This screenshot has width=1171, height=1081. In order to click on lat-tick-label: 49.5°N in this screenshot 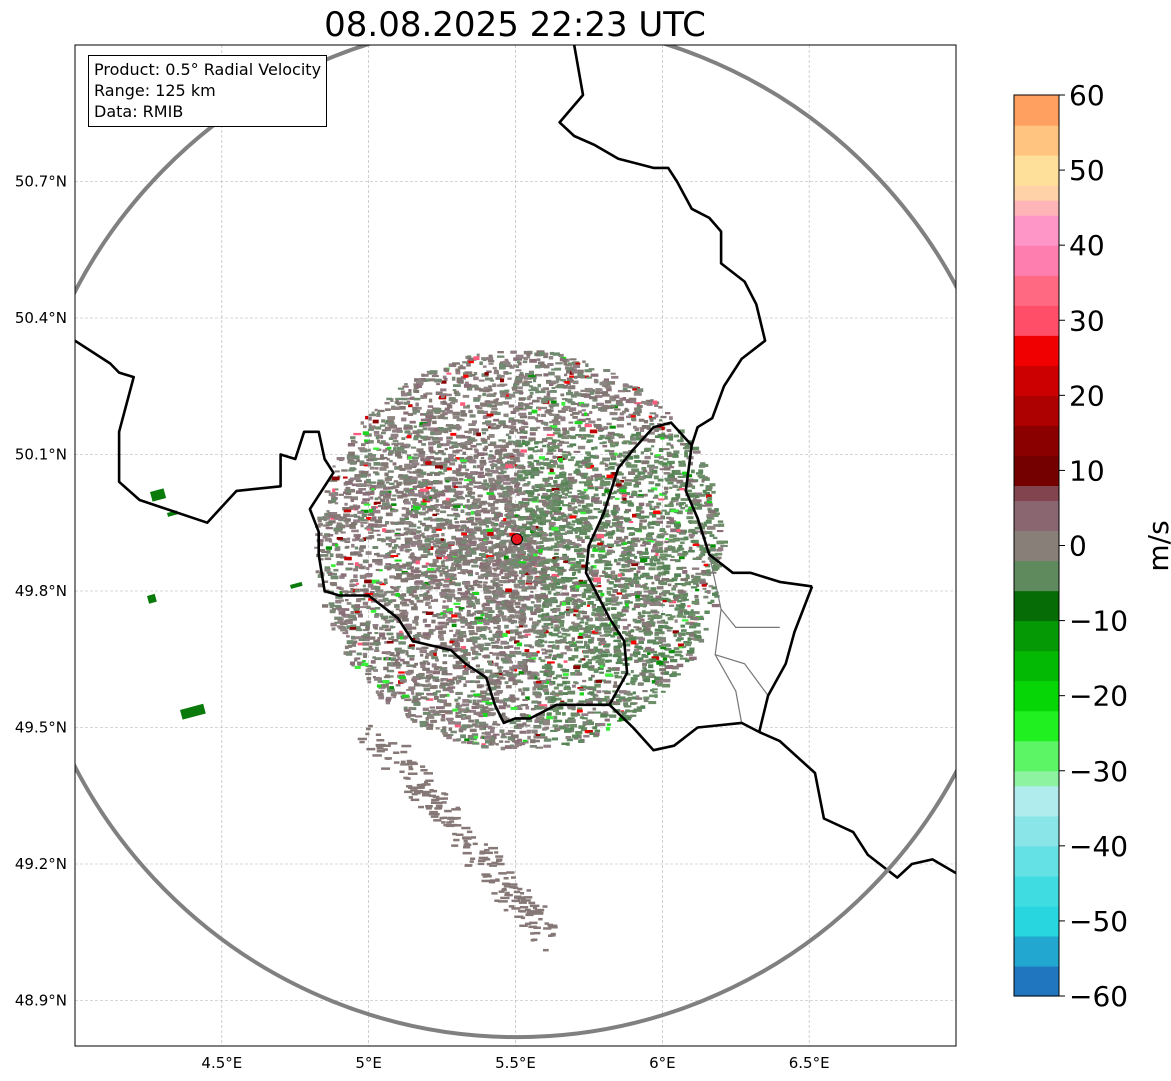, I will do `click(41, 728)`.